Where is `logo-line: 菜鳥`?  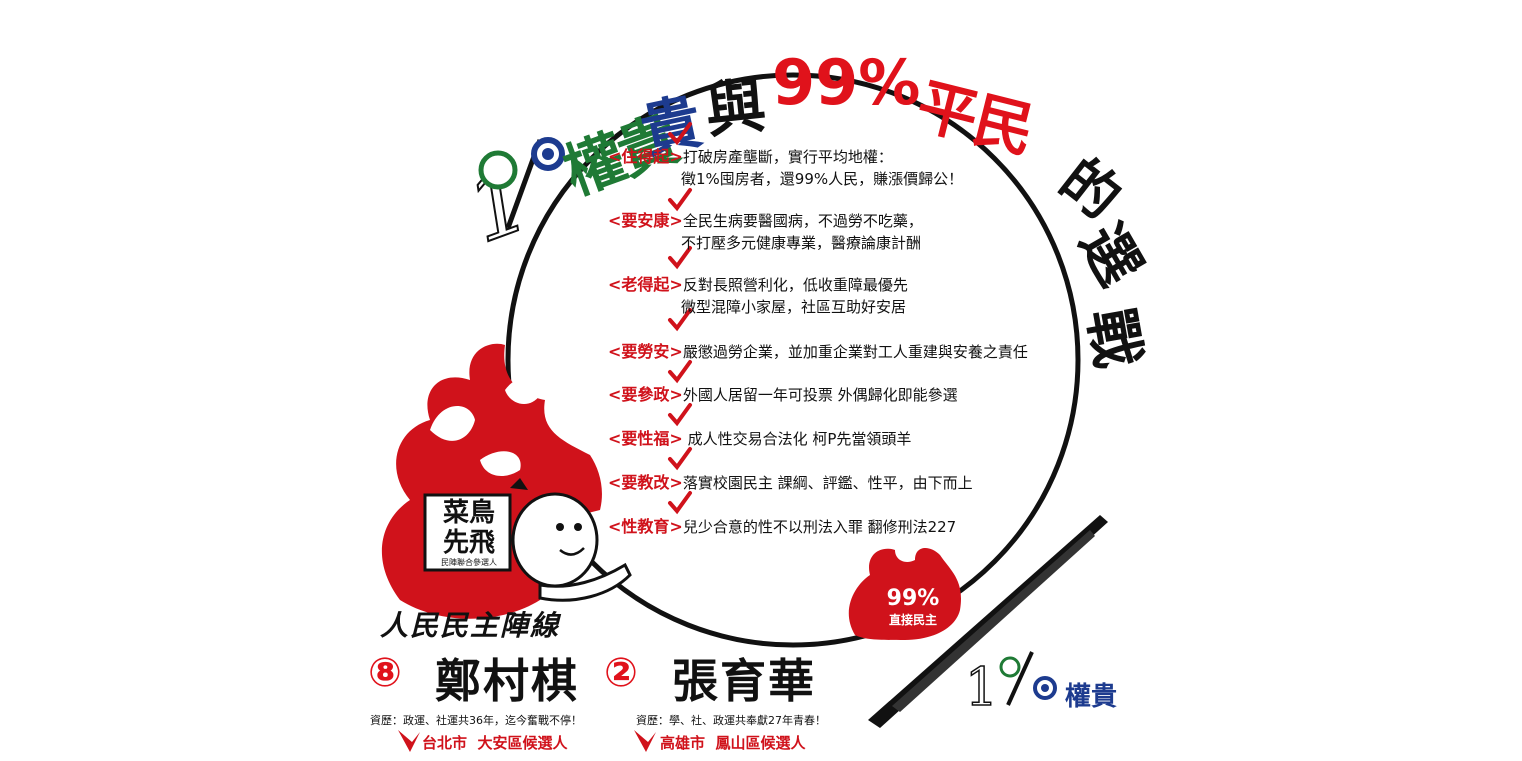
logo-line: 菜鳥 is located at coordinates (468, 513).